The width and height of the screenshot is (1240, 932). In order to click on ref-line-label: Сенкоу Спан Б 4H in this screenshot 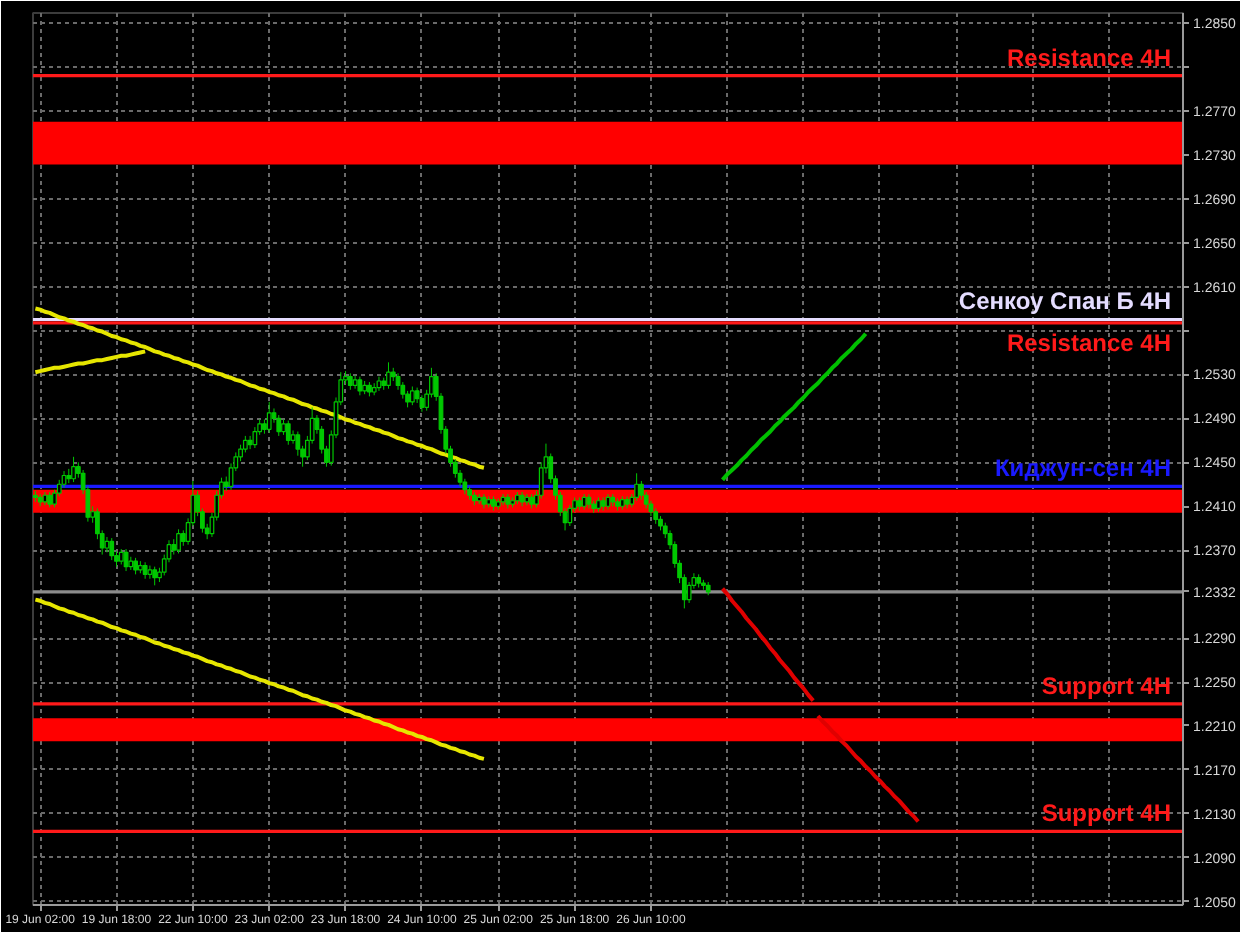, I will do `click(1065, 301)`.